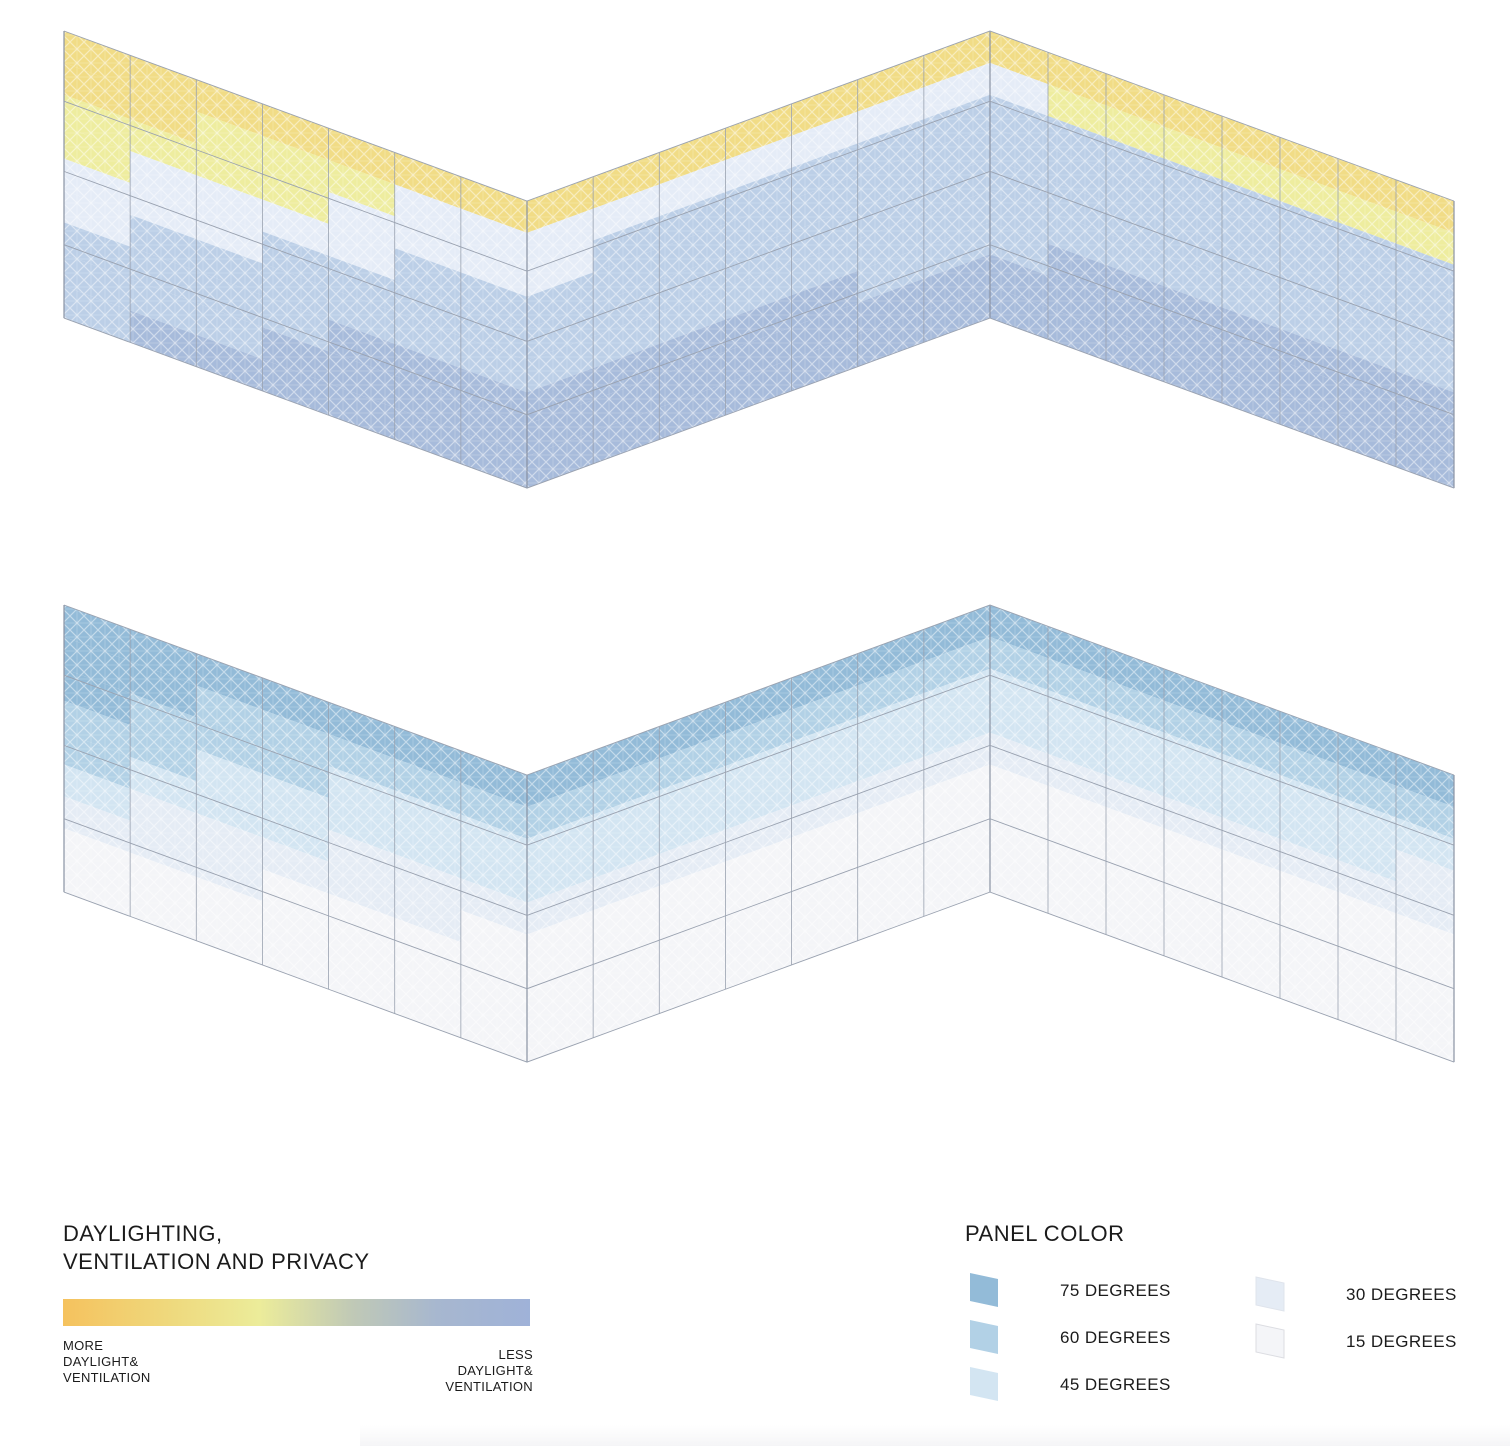  What do you see at coordinates (143, 1233) in the screenshot?
I see `legend-daylight-title-line1: DAYLIGHTING,` at bounding box center [143, 1233].